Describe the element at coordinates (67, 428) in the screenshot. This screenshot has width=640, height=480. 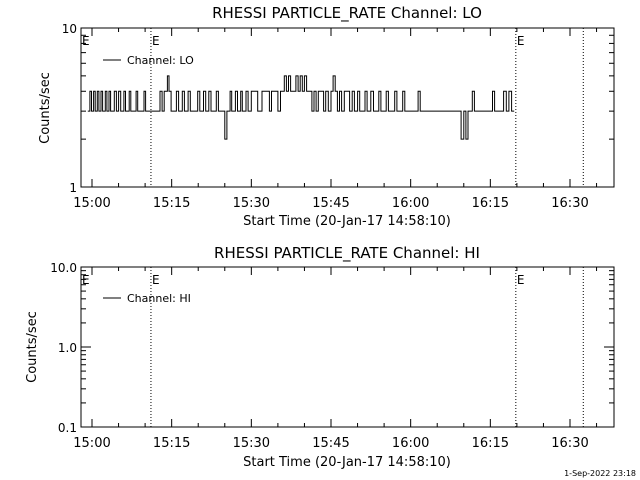
I see `y-tick-label: 0.1` at that location.